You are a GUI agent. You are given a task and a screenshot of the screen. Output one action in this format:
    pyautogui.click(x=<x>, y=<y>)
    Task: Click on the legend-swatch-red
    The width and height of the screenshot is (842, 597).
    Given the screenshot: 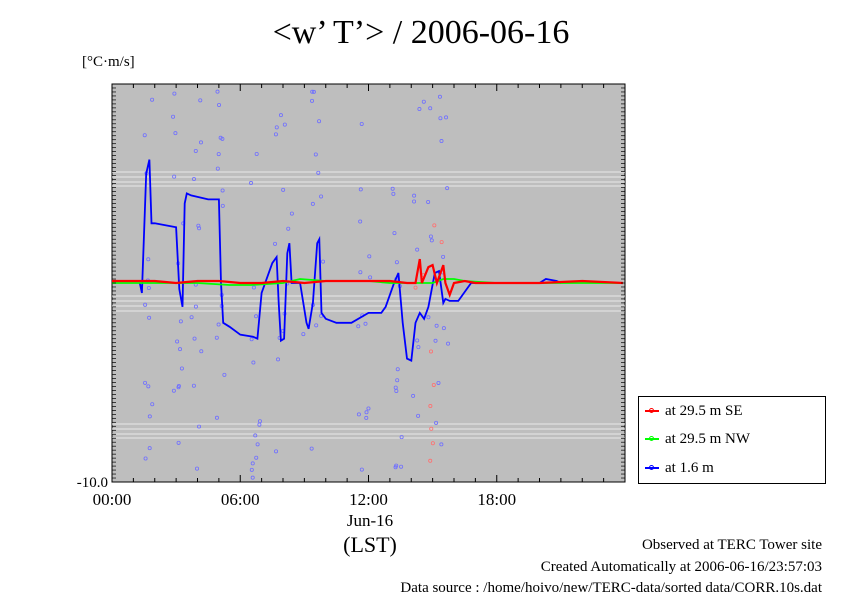 What is the action you would take?
    pyautogui.click(x=652, y=411)
    